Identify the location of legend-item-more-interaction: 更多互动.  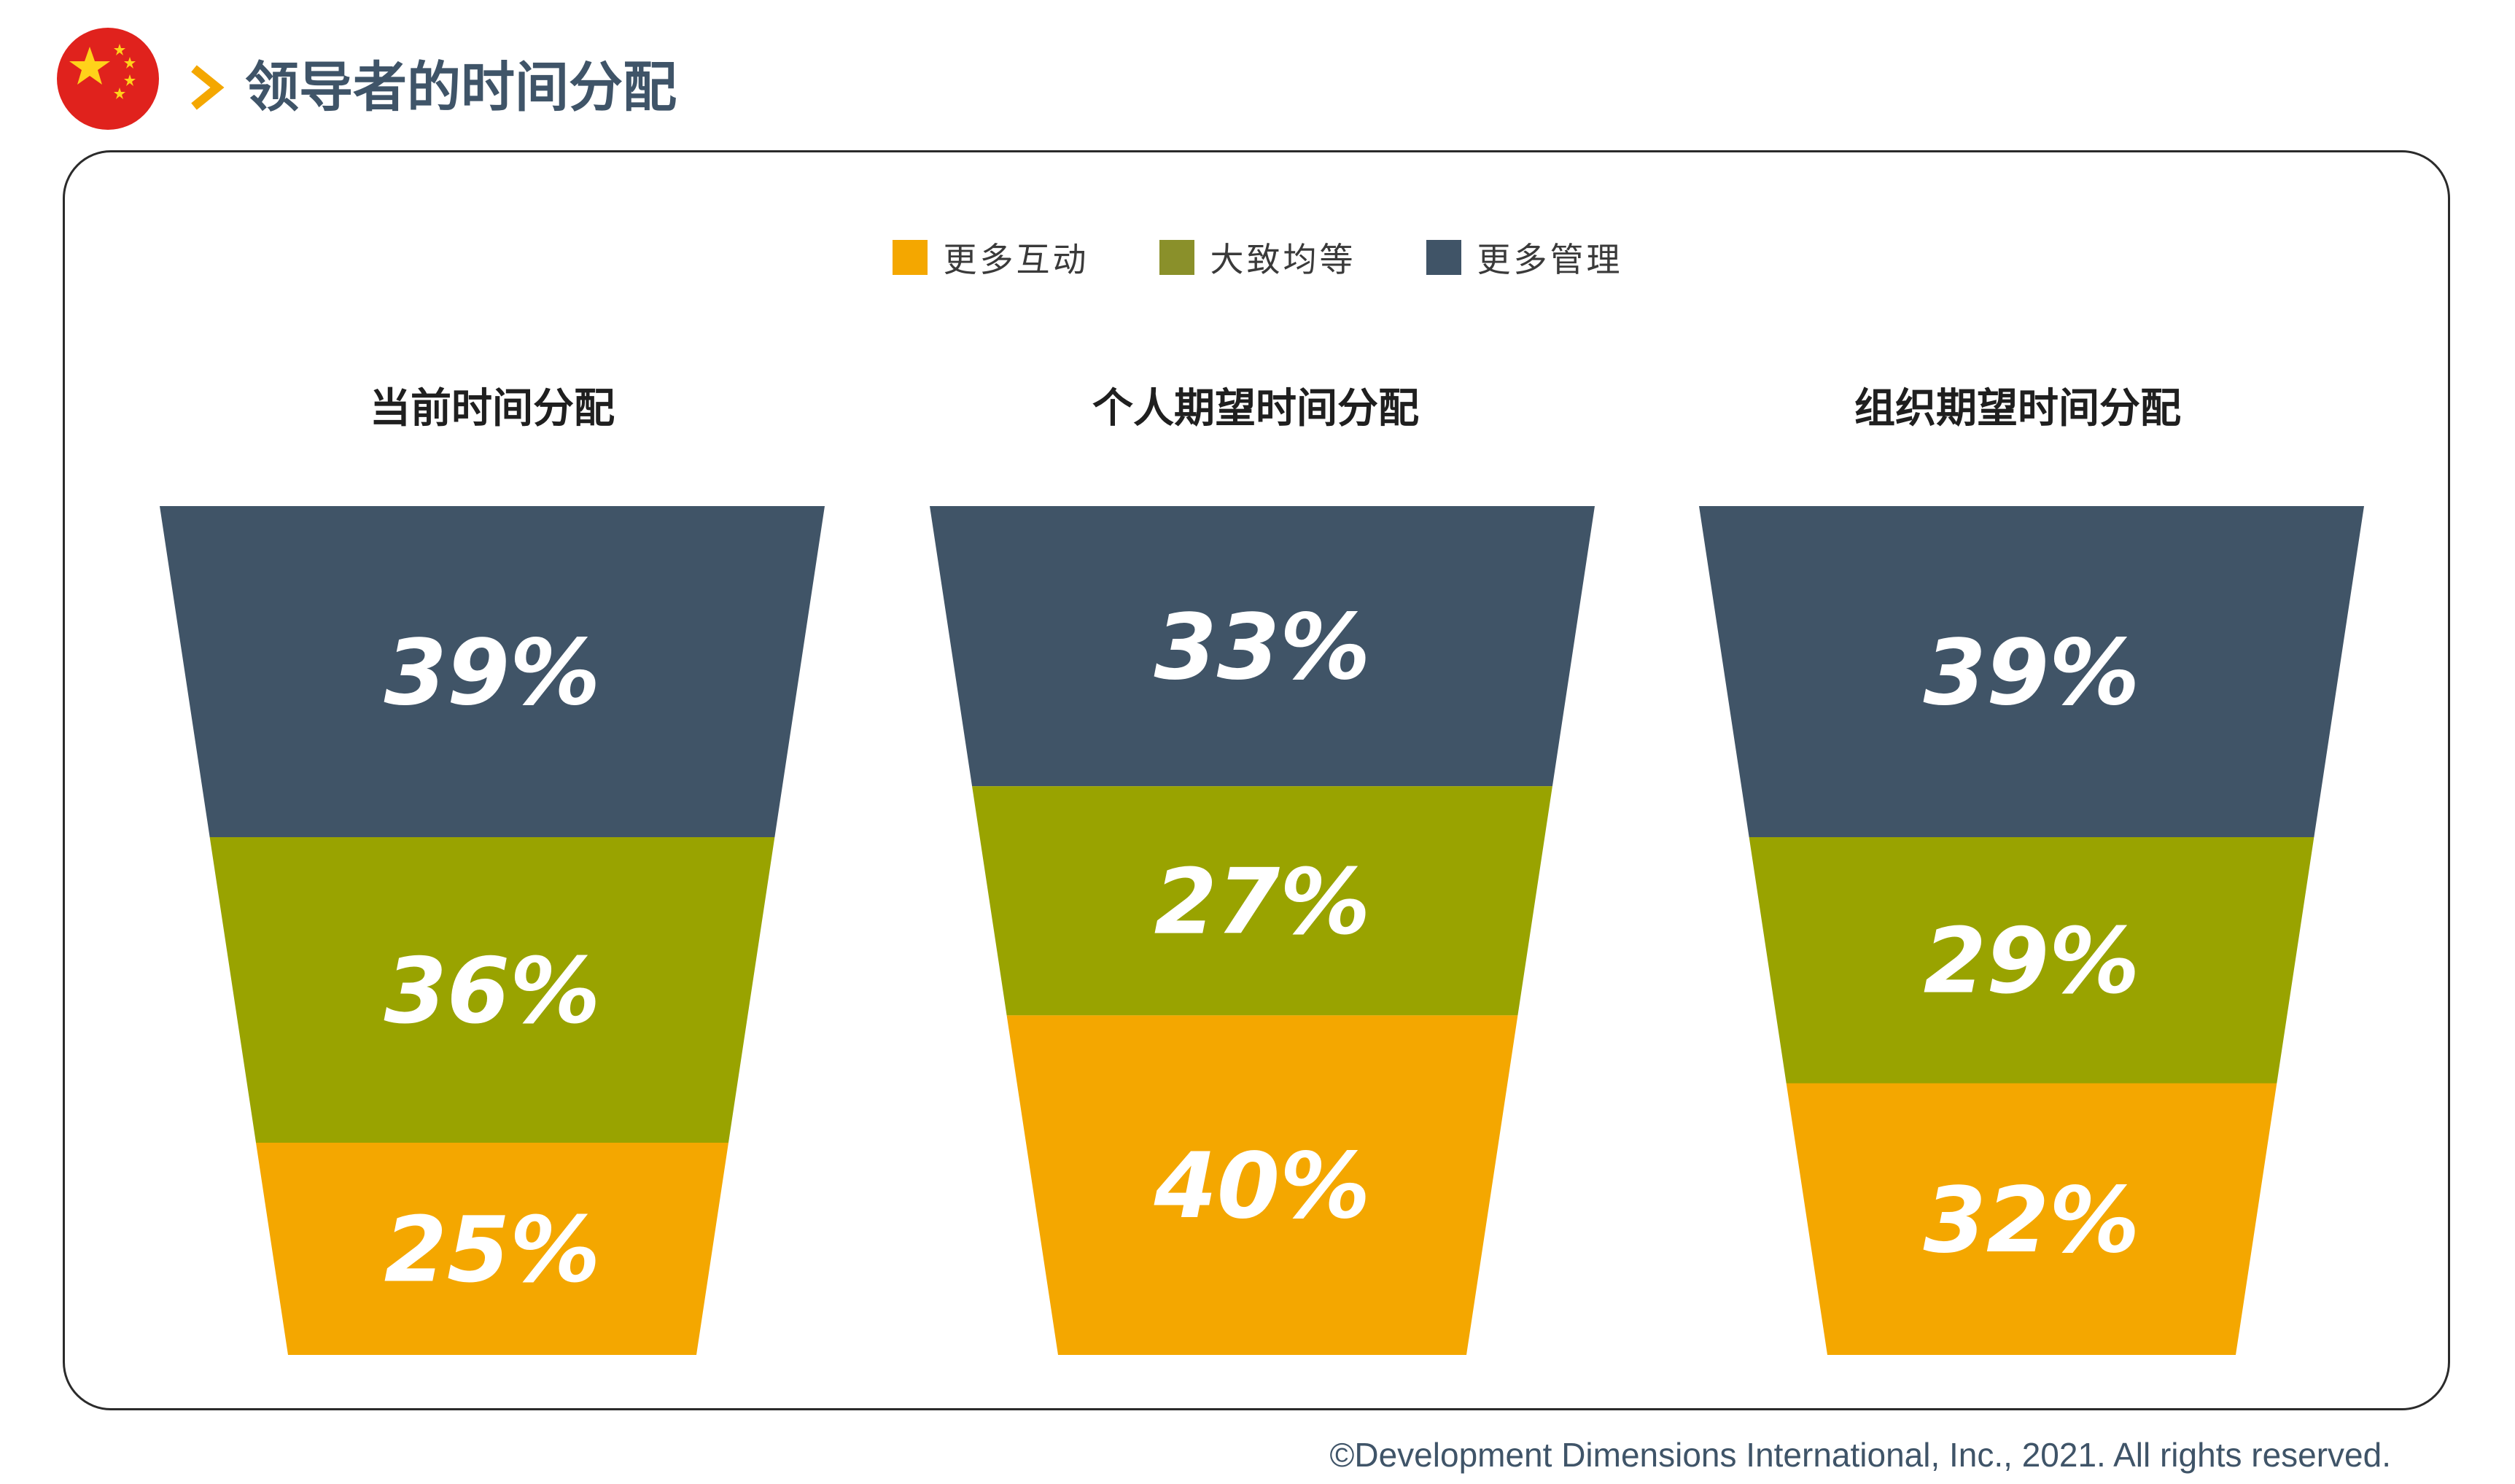
(991, 257).